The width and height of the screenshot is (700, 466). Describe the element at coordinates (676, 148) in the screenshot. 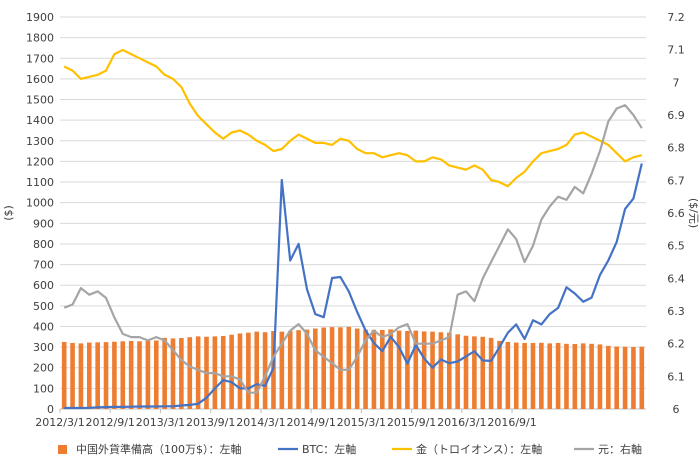

I see `right-tick-label: 6.8` at that location.